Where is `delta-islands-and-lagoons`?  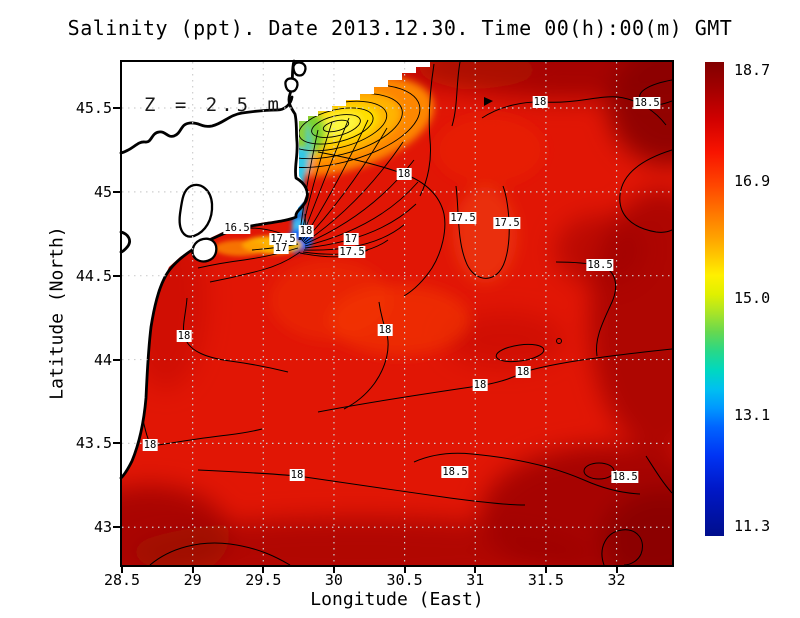
delta-islands-and-lagoons is located at coordinates (242, 162).